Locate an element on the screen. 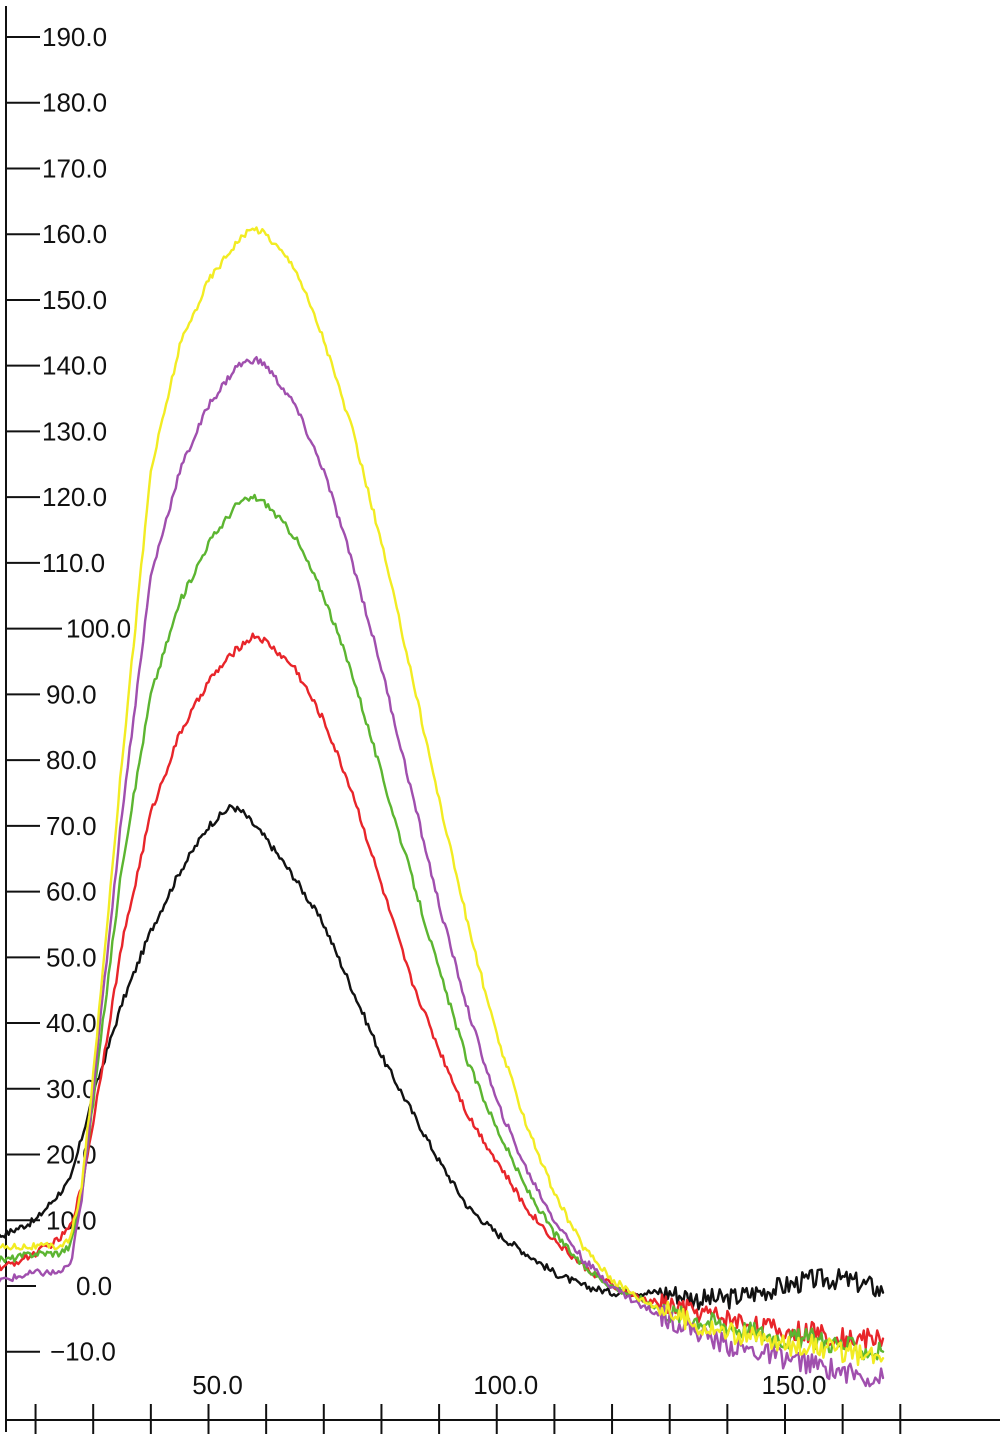  y-tick-label: 160.0 is located at coordinates (74, 234).